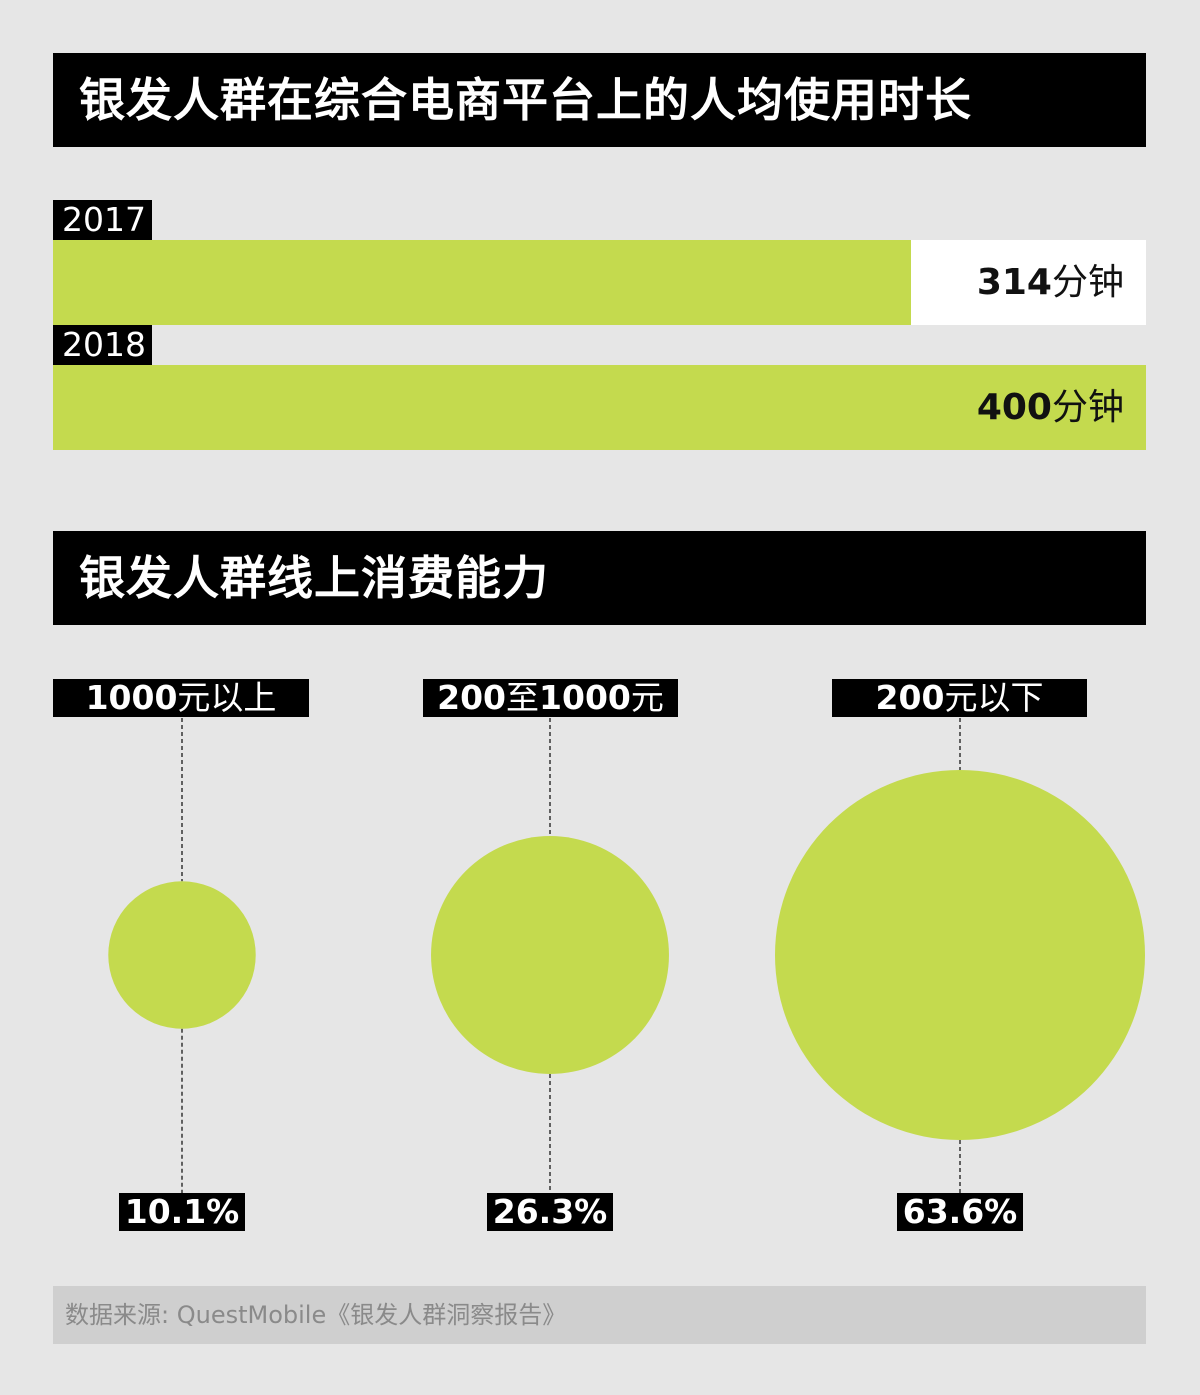 This screenshot has height=1395, width=1200. Describe the element at coordinates (550, 698) in the screenshot. I see `bubble-category-label: 200至1000元` at that location.